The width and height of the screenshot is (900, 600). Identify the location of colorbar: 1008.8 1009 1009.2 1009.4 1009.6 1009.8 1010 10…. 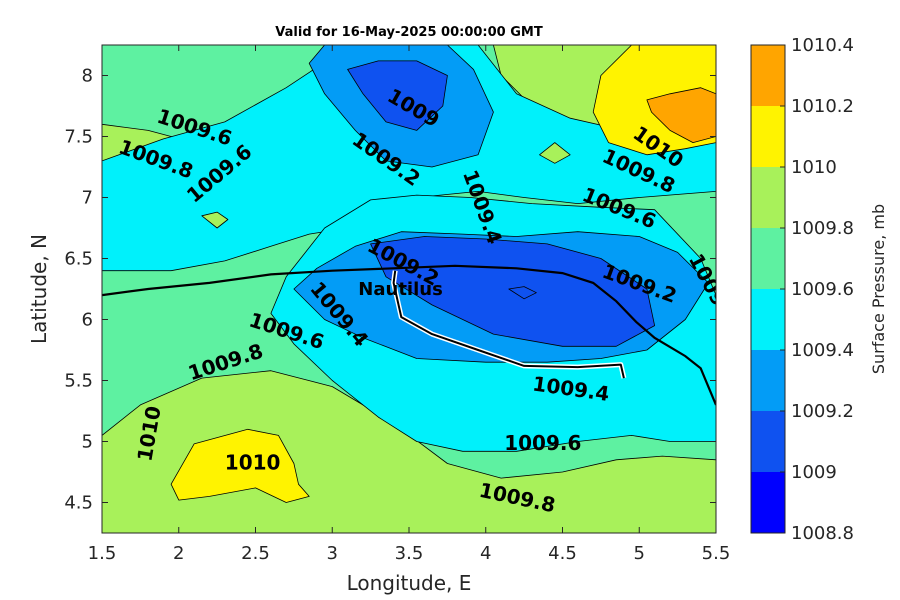
(802, 289).